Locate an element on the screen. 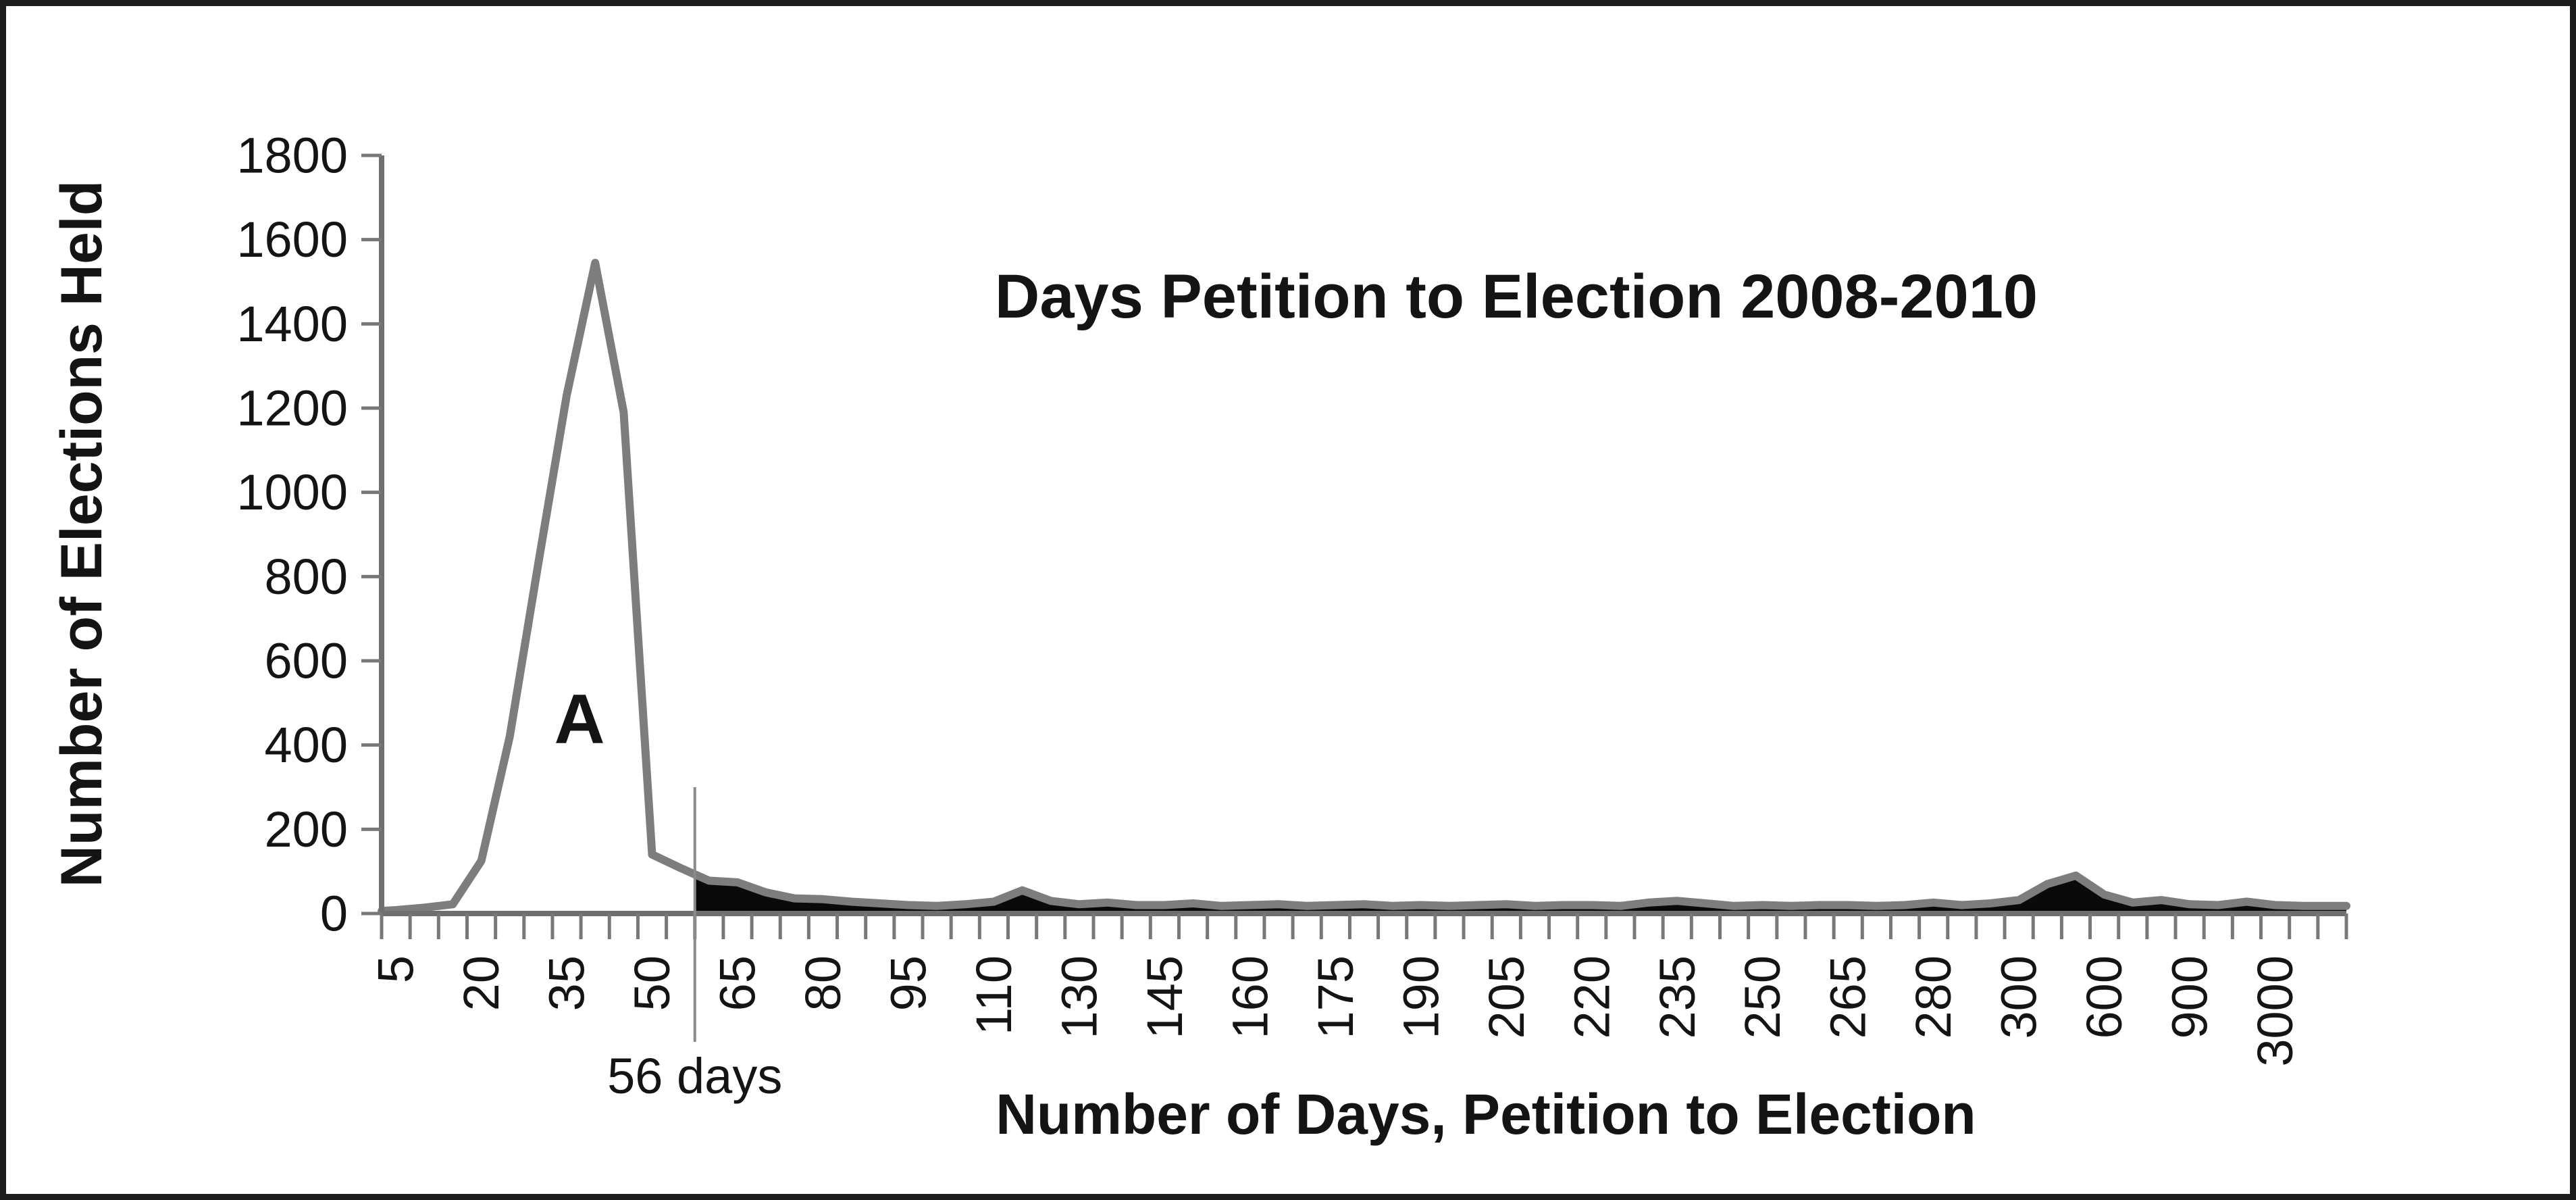 Image resolution: width=2576 pixels, height=1200 pixels. x-tick-label: 265 is located at coordinates (1848, 997).